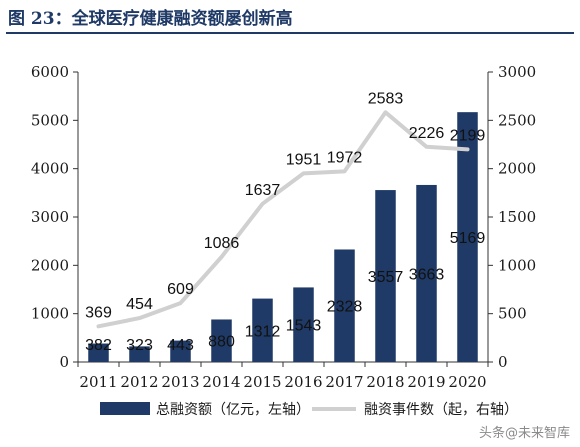 The height and width of the screenshot is (447, 580). What do you see at coordinates (125, 408) in the screenshot?
I see `legend-bar-swatch` at bounding box center [125, 408].